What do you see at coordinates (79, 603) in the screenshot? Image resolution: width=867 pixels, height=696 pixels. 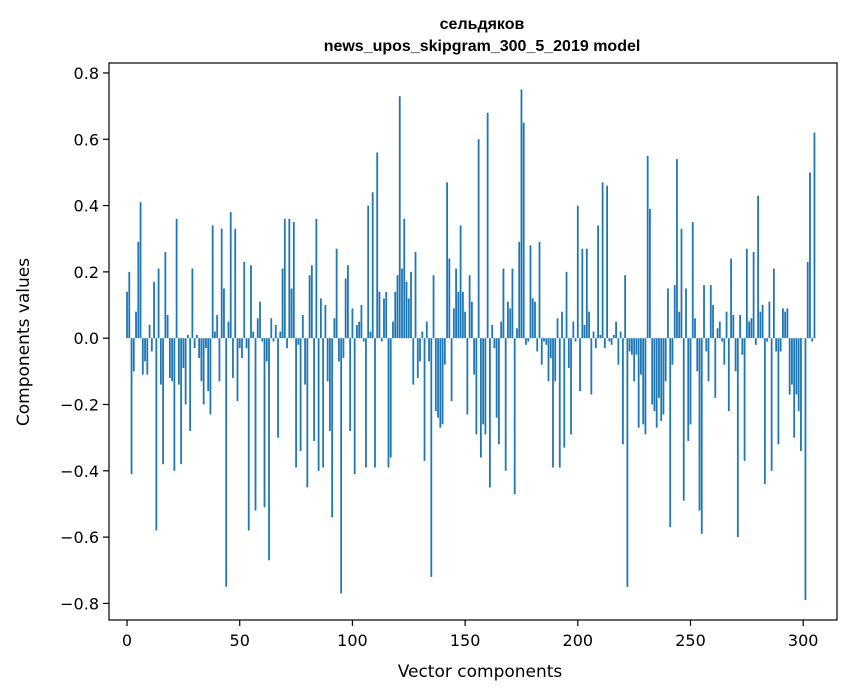 I see `y-tick-label: −0.8` at bounding box center [79, 603].